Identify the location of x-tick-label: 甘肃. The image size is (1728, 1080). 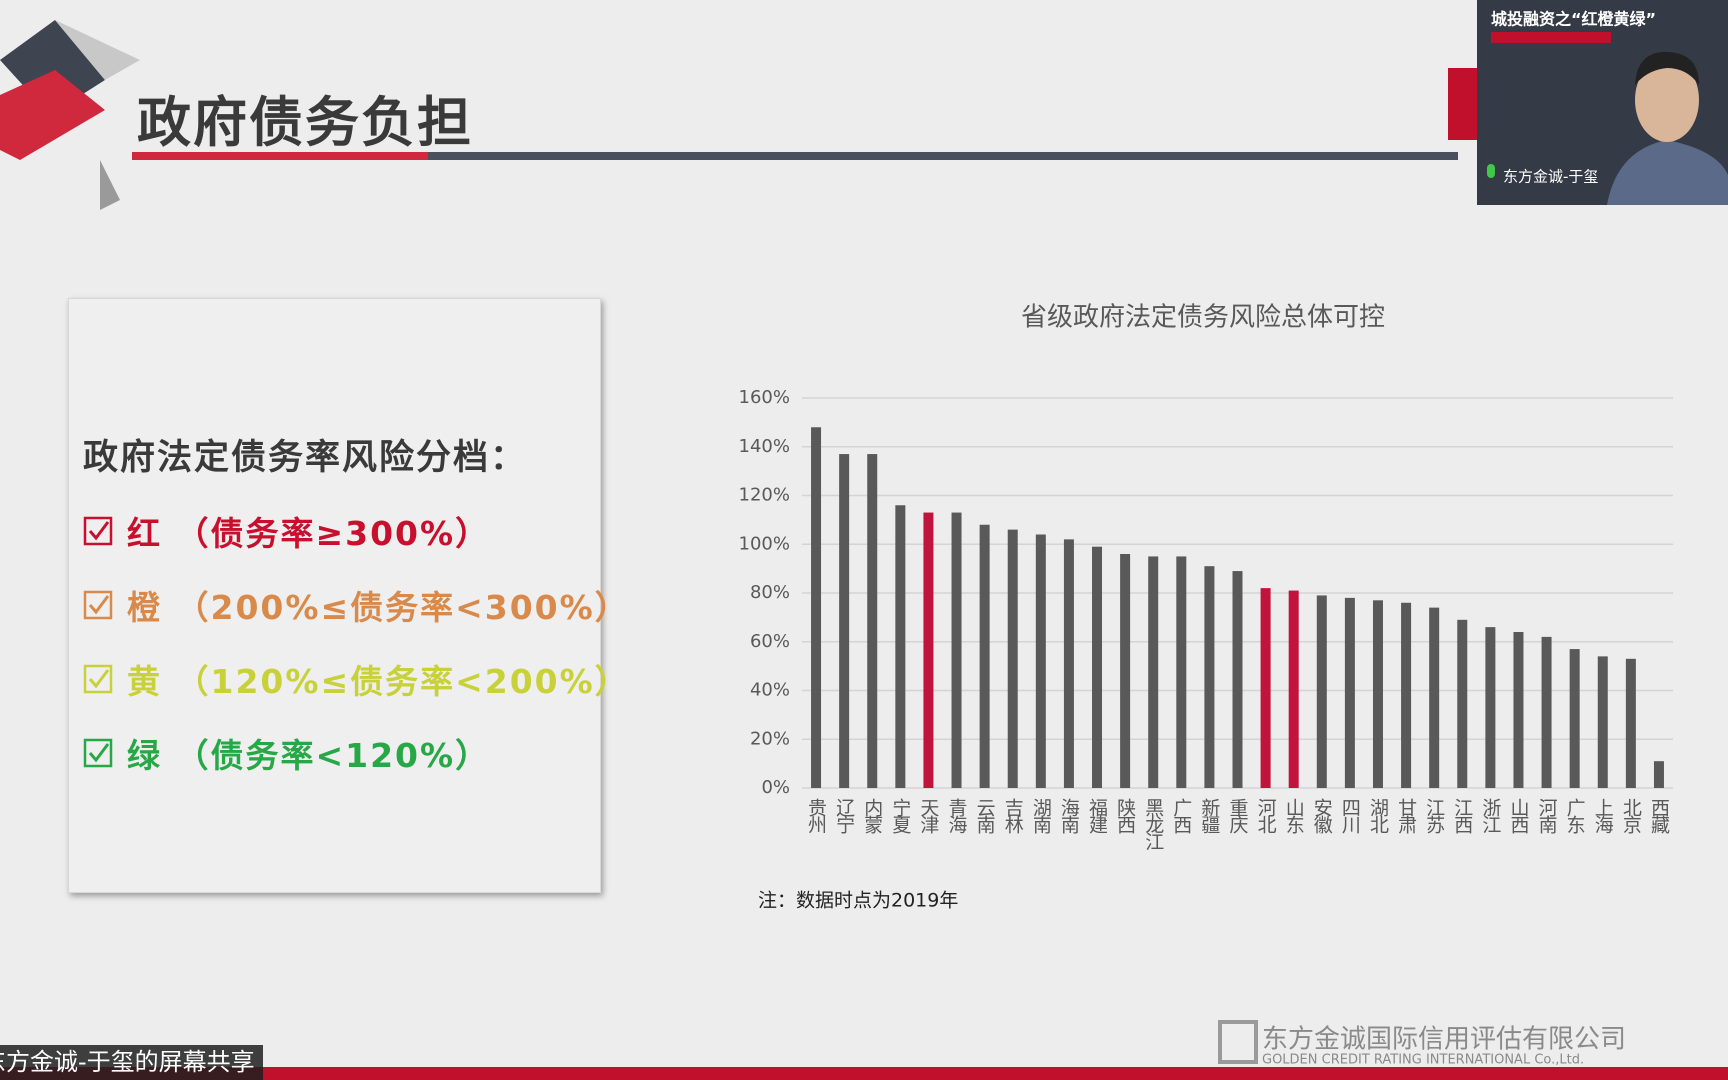
(1406, 816).